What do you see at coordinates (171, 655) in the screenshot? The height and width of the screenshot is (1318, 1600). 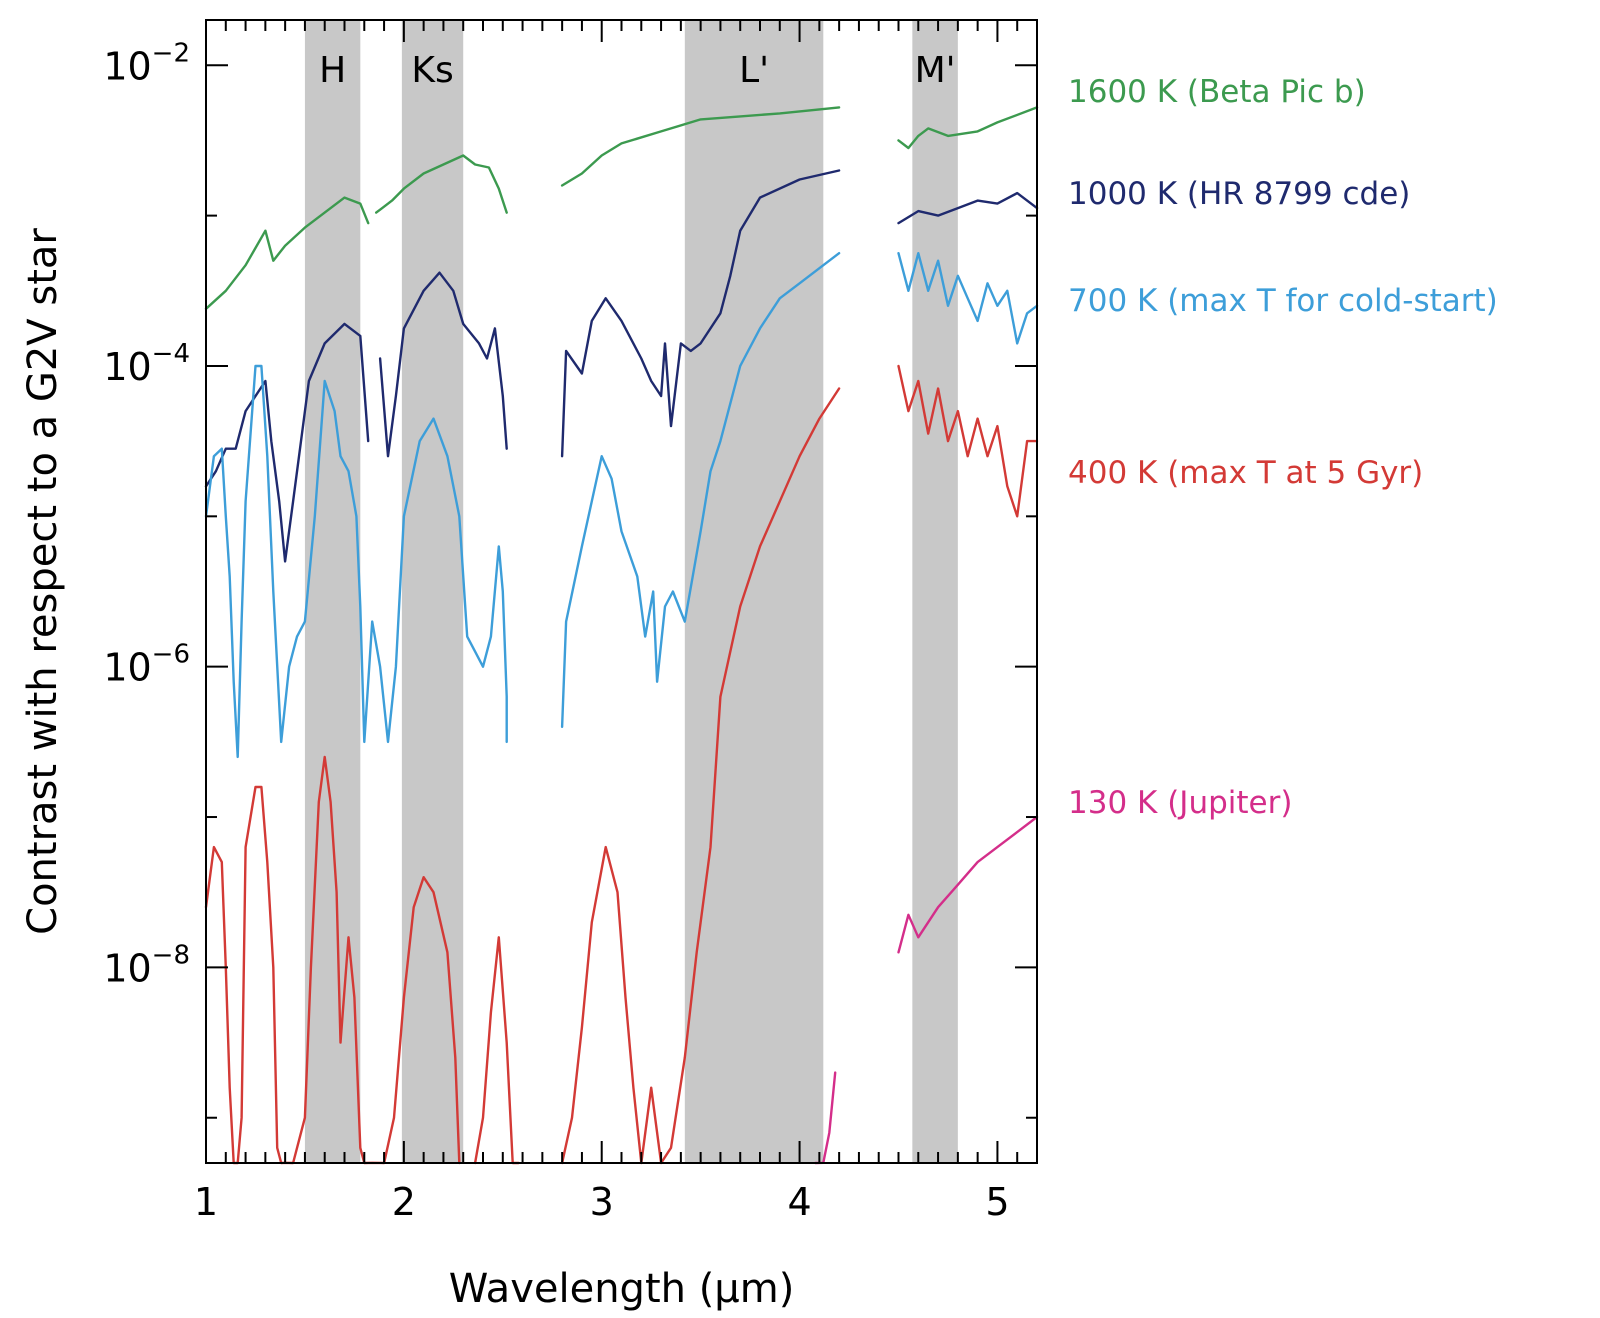 I see `y-tick-exponent: −6` at bounding box center [171, 655].